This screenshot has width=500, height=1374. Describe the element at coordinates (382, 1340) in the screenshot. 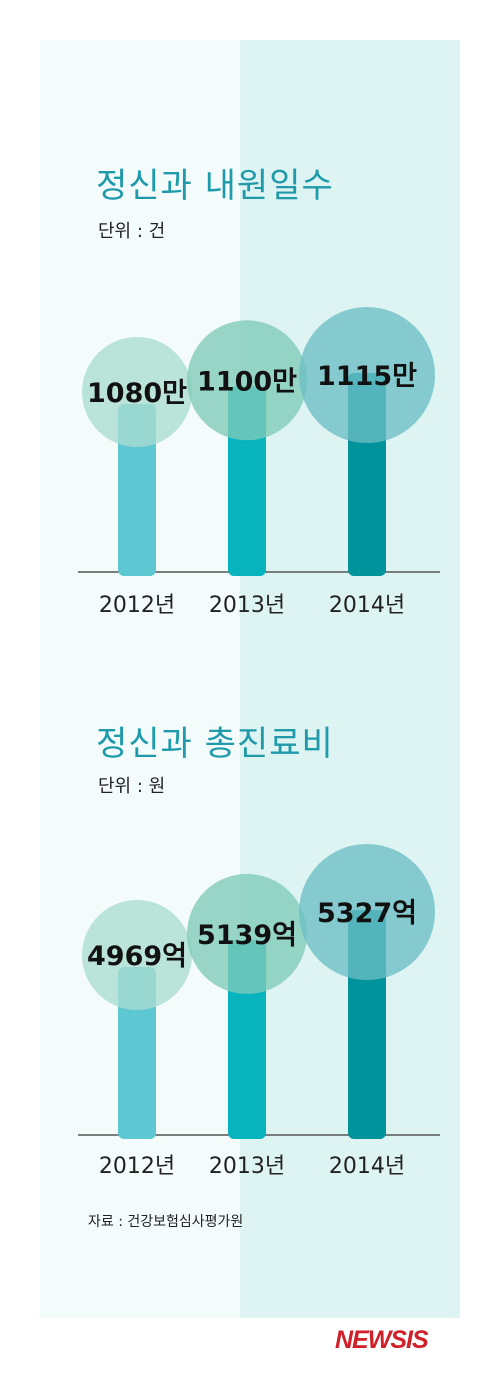

I see `newsis-logo: NEWSIS` at that location.